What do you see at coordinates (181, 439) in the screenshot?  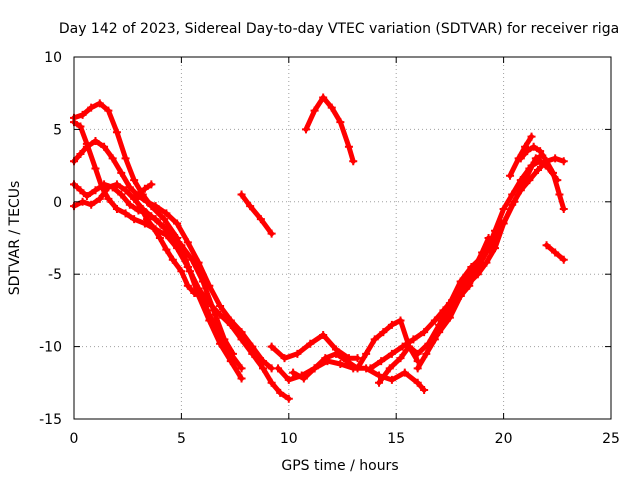 I see `x-tick-label: 5` at bounding box center [181, 439].